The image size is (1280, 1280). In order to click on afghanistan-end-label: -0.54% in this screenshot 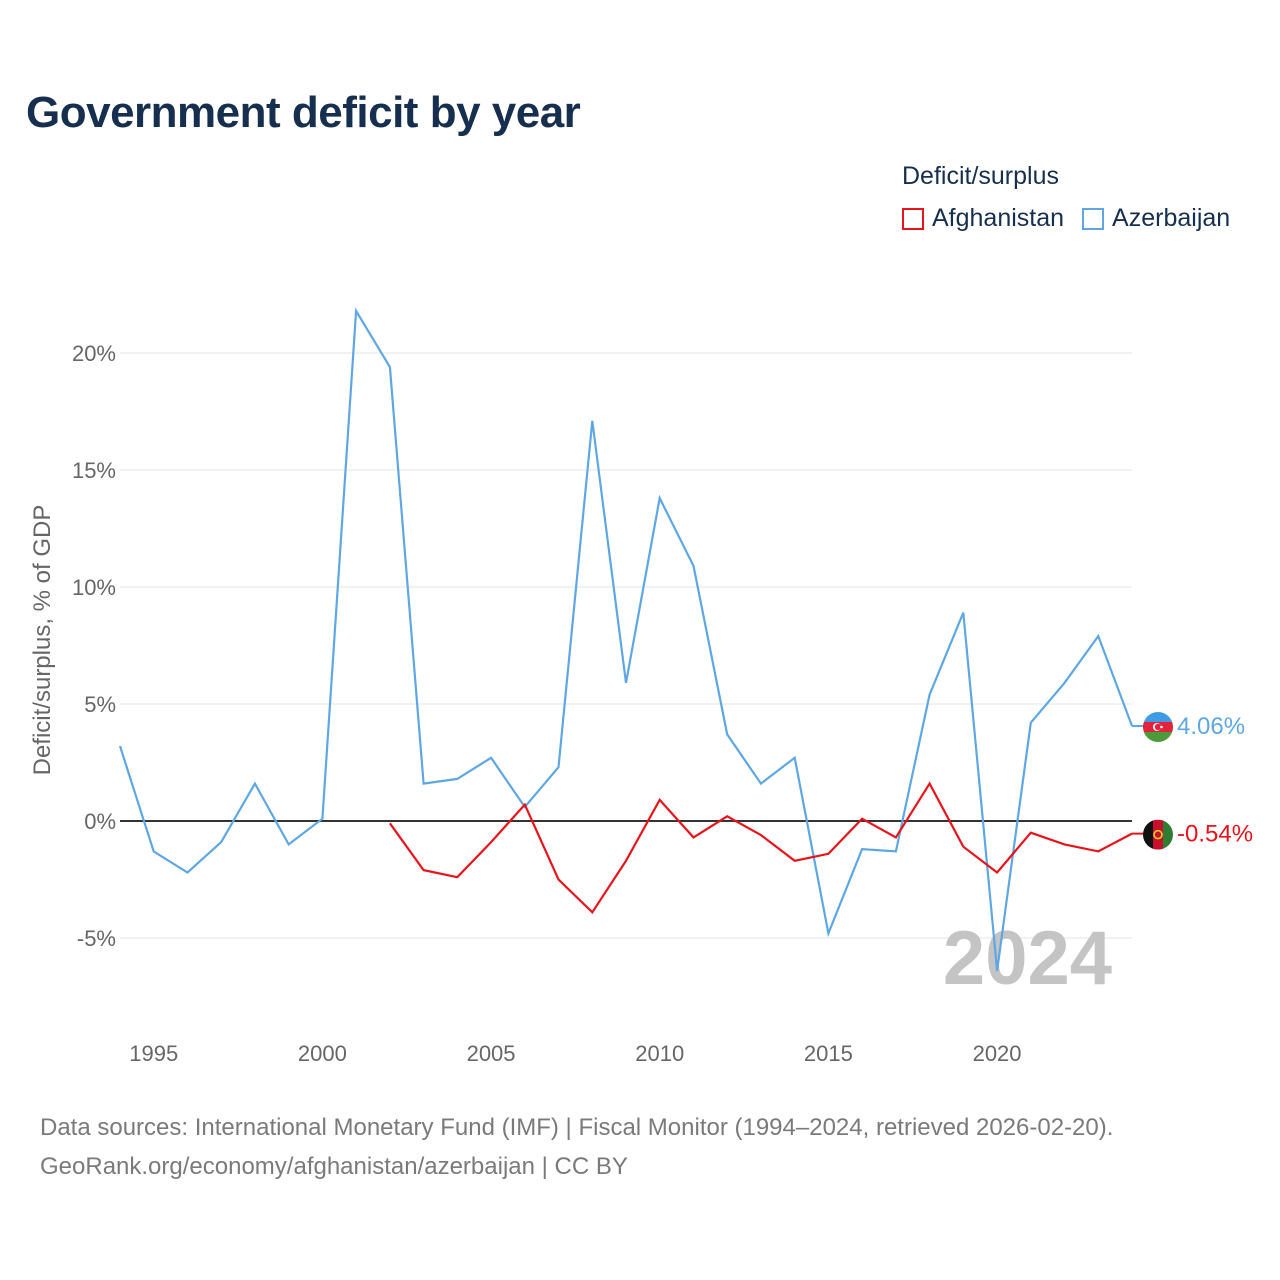, I will do `click(1215, 834)`.